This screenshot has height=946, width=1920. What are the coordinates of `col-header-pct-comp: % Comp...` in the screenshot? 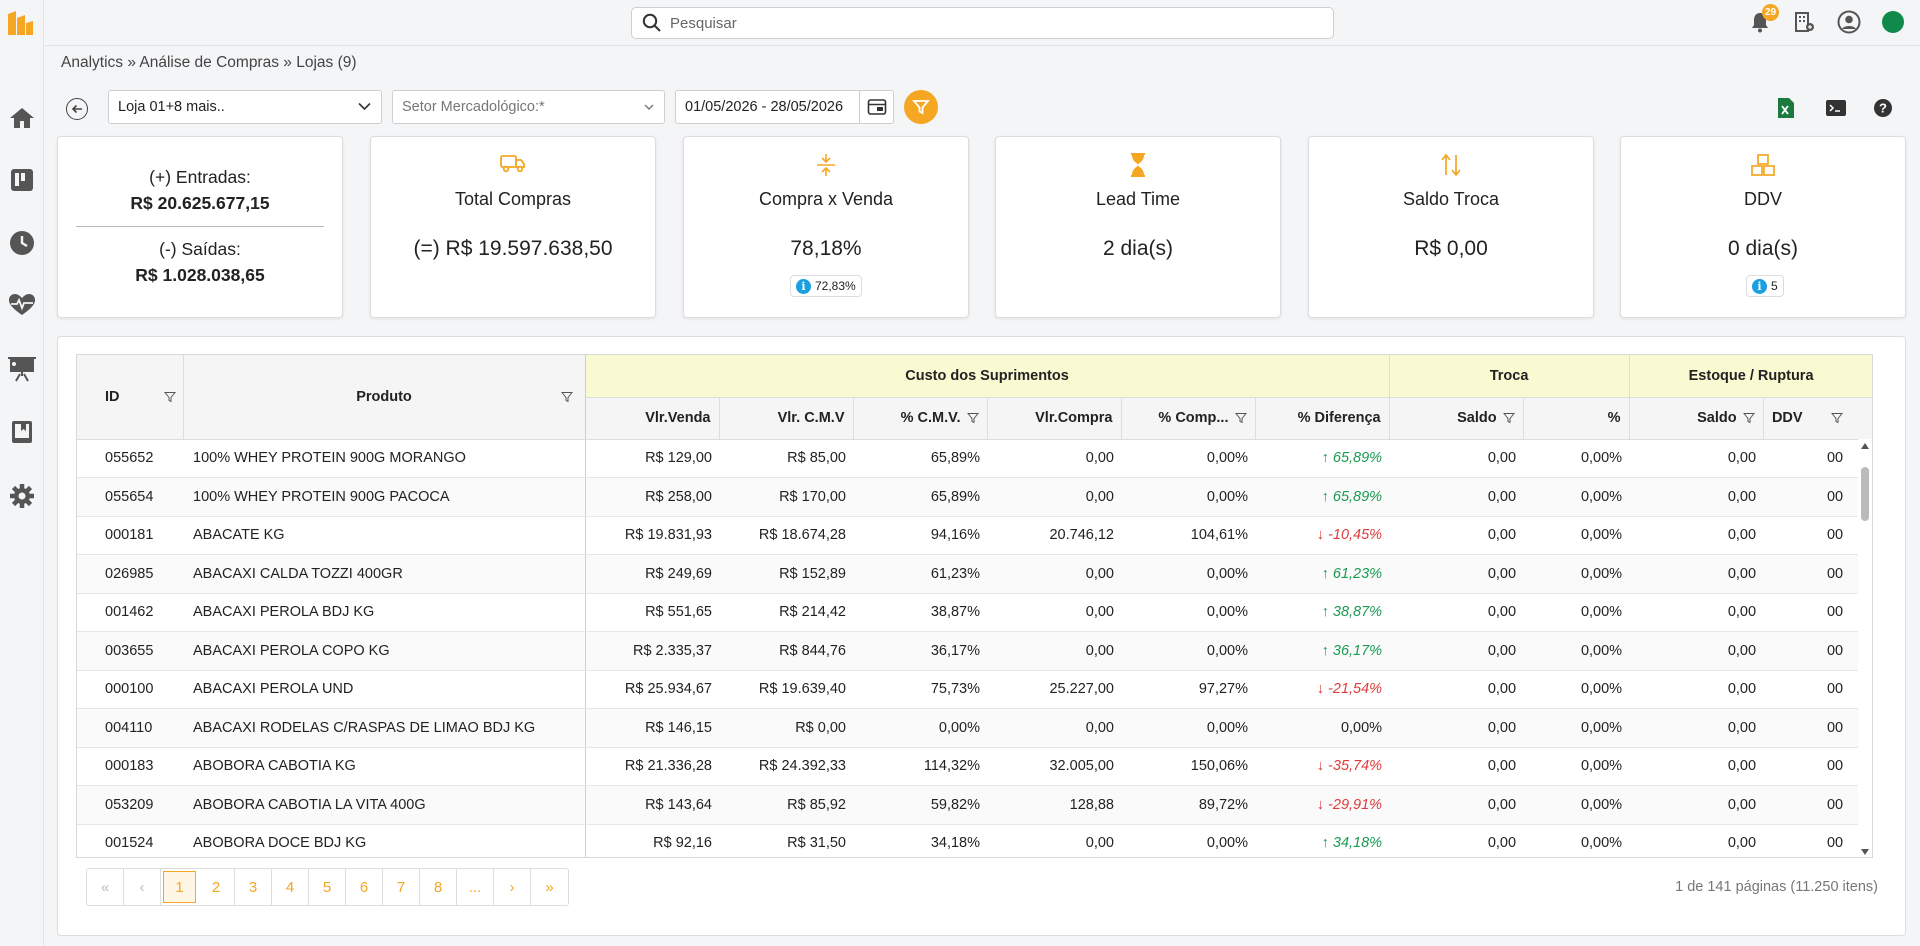 It's located at (1188, 418).